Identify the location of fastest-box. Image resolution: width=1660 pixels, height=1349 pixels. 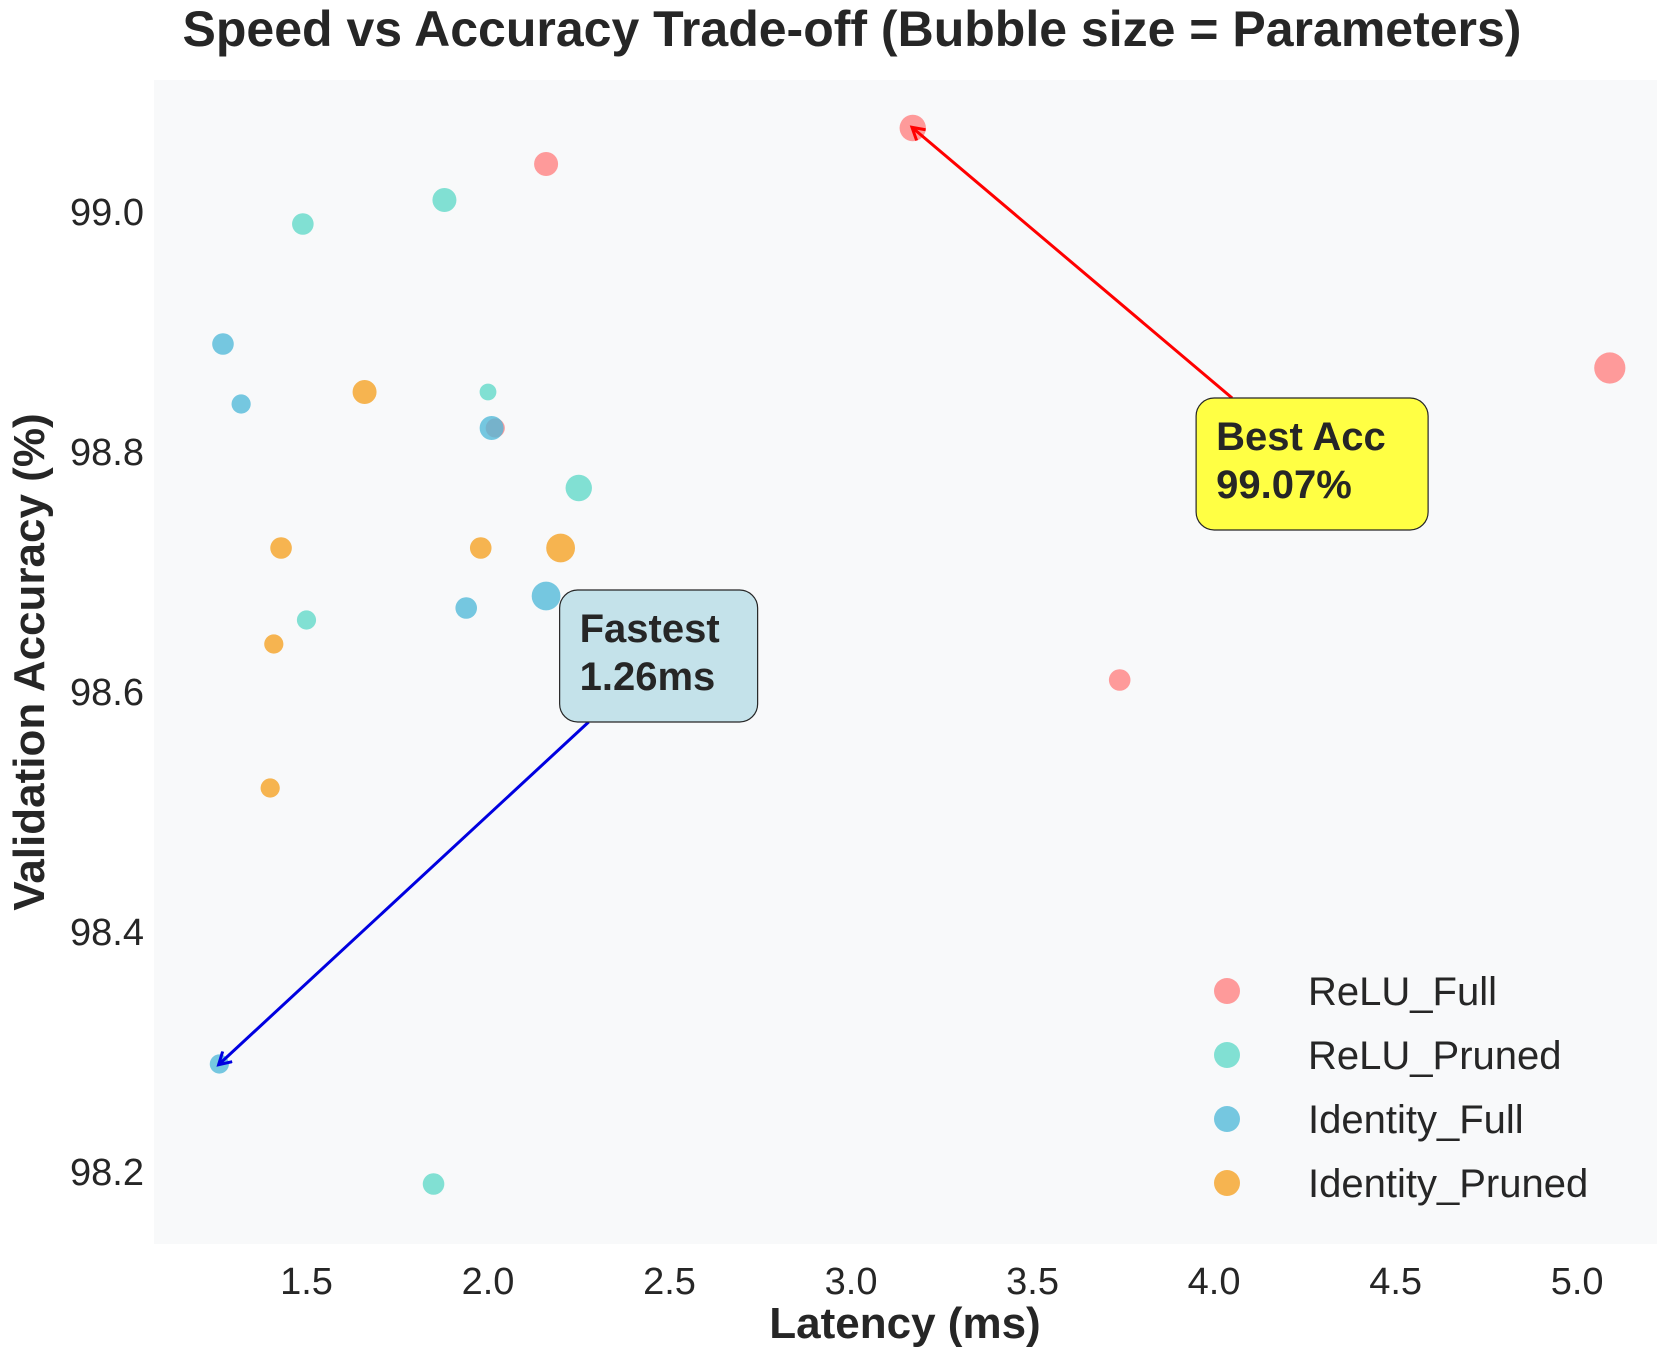
(659, 656).